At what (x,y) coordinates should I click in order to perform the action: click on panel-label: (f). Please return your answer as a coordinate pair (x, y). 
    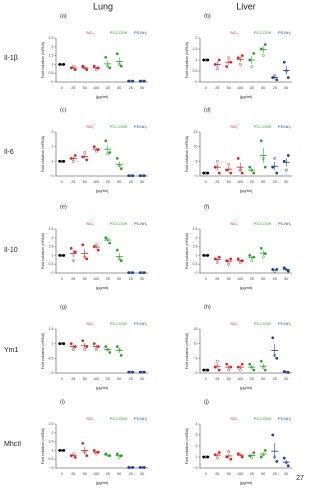
    Looking at the image, I should click on (206, 207).